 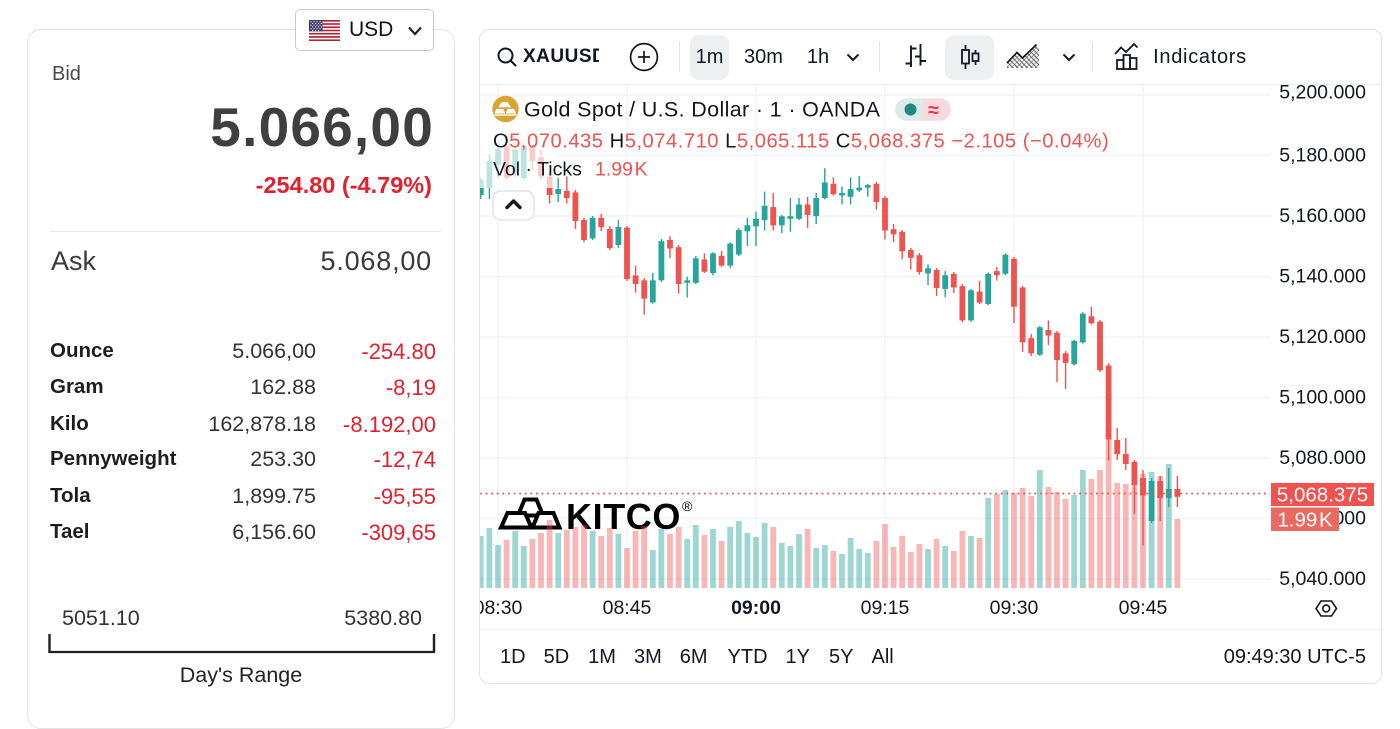 What do you see at coordinates (1014, 608) in the screenshot?
I see `svg-text: 09:30` at bounding box center [1014, 608].